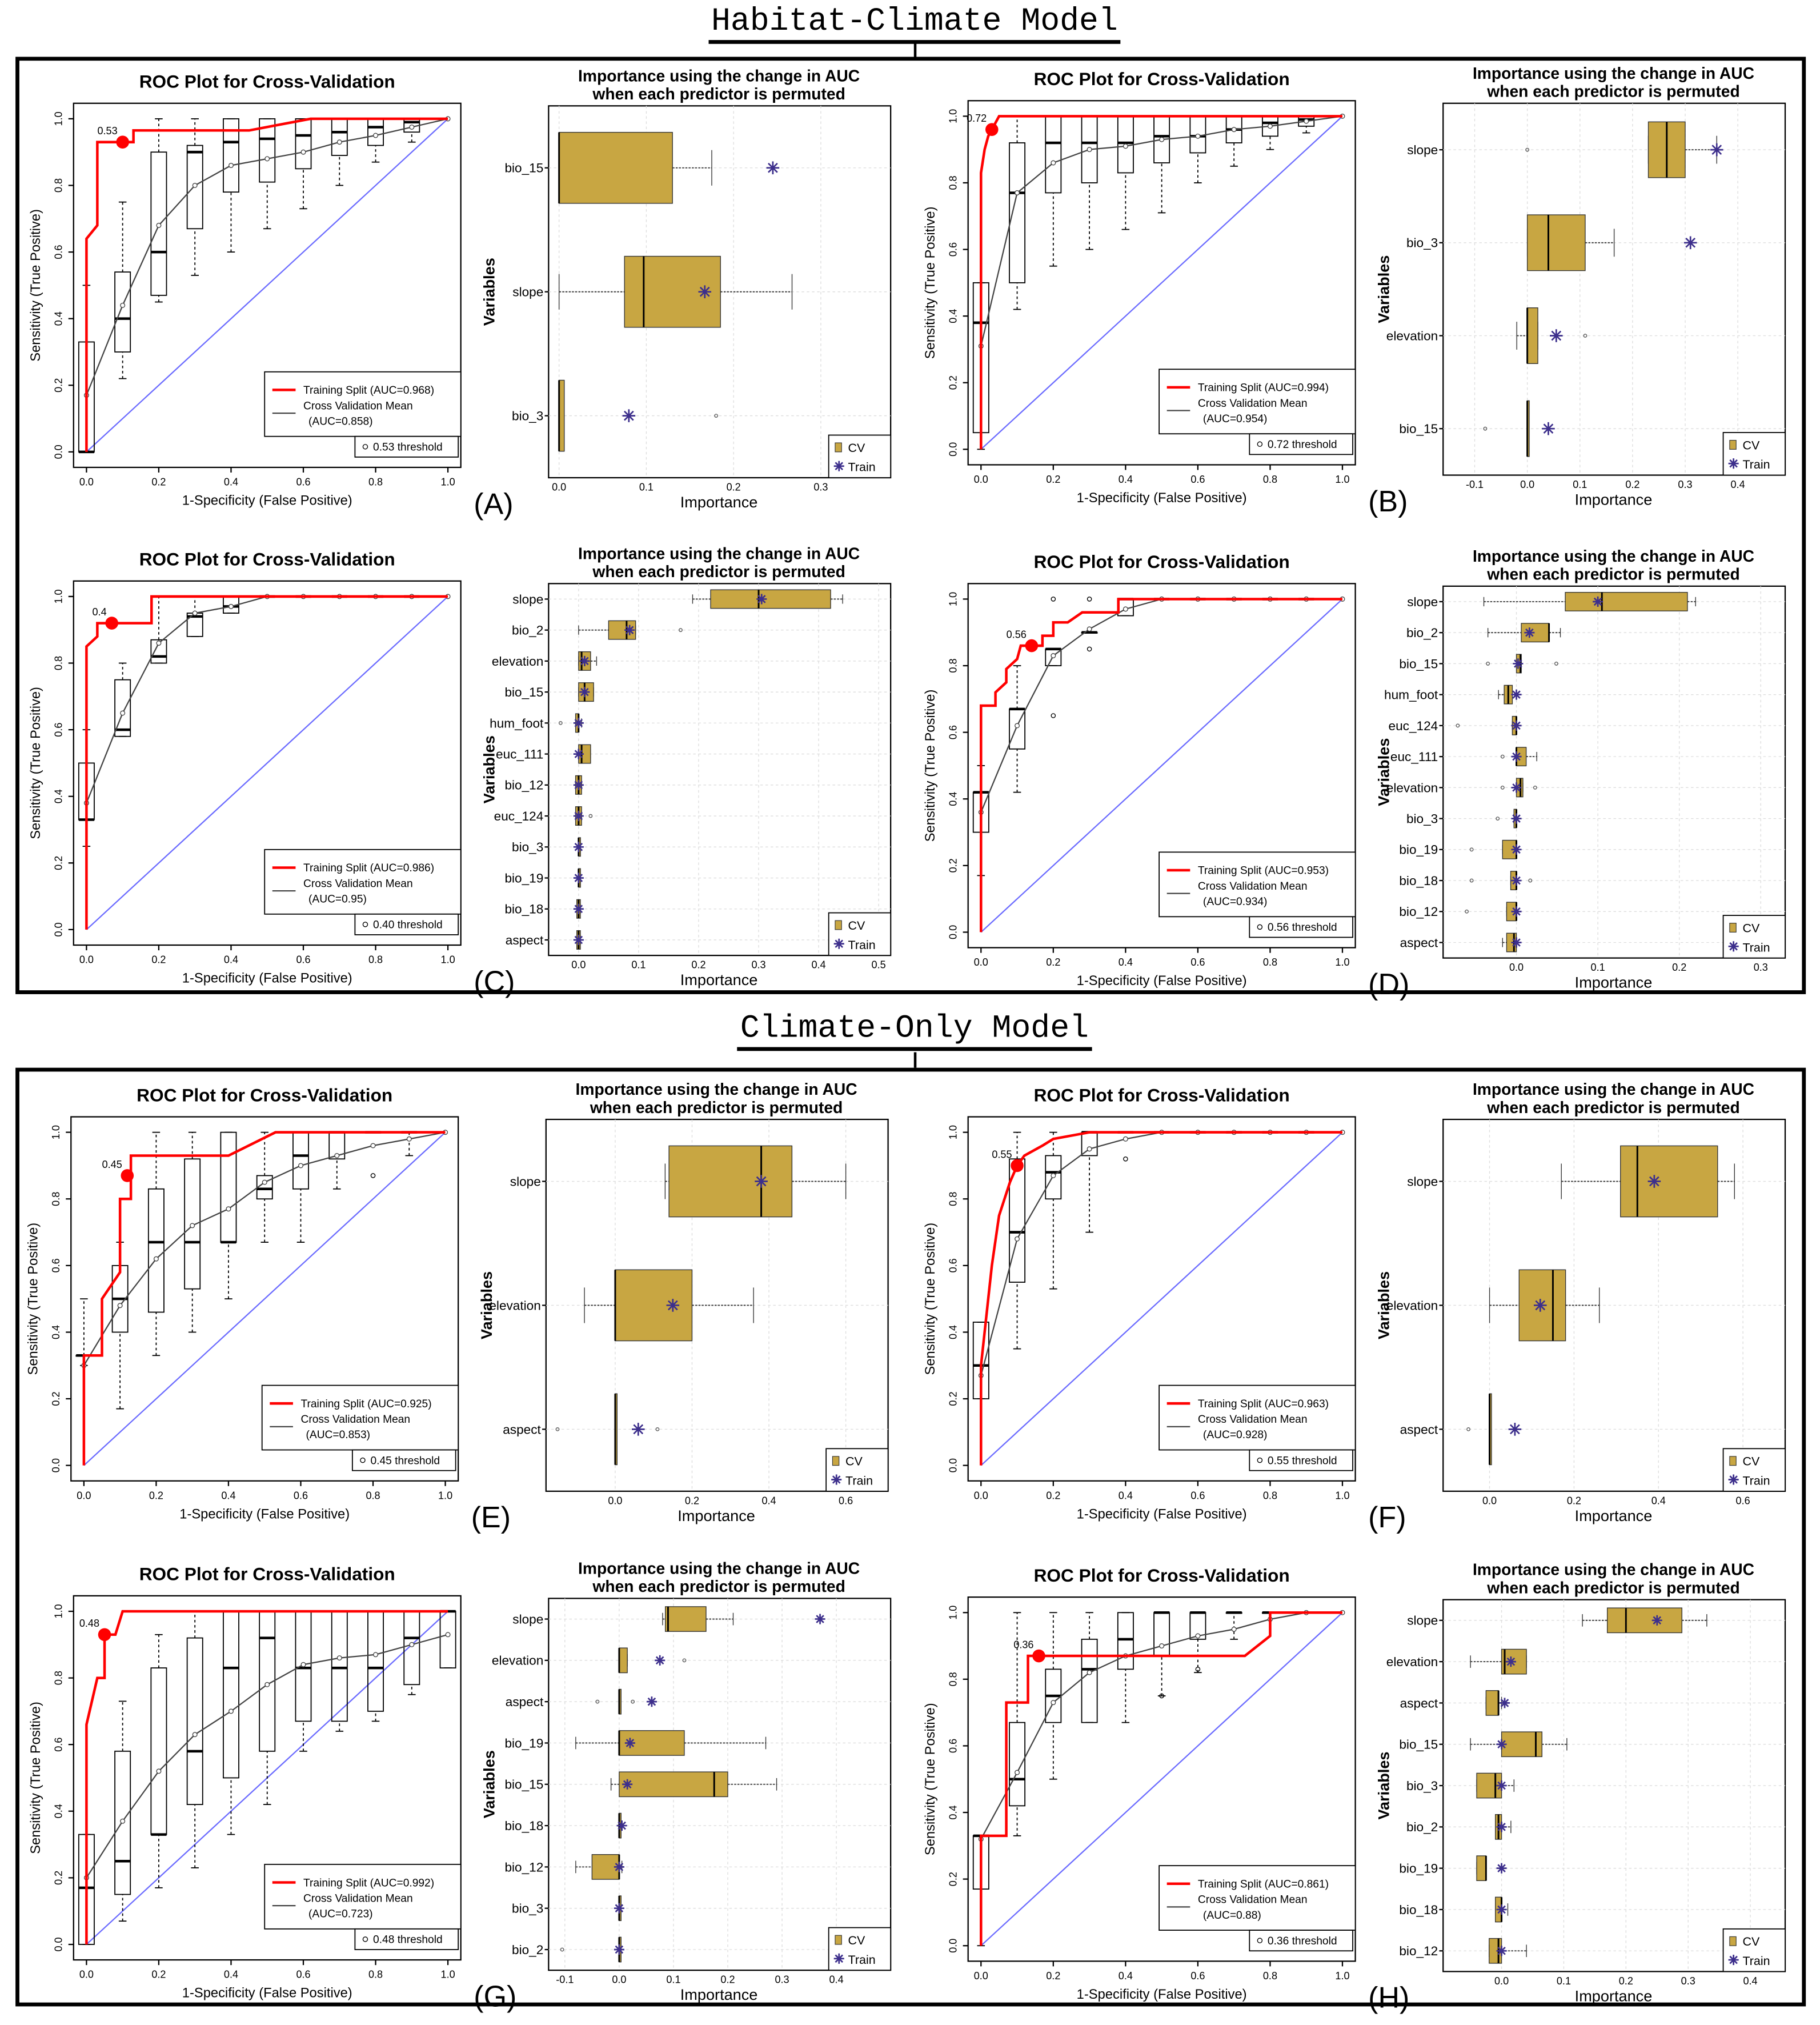 The image size is (1820, 2025). I want to click on legend-training-label: Training Split (AUC=0.925), so click(365, 1404).